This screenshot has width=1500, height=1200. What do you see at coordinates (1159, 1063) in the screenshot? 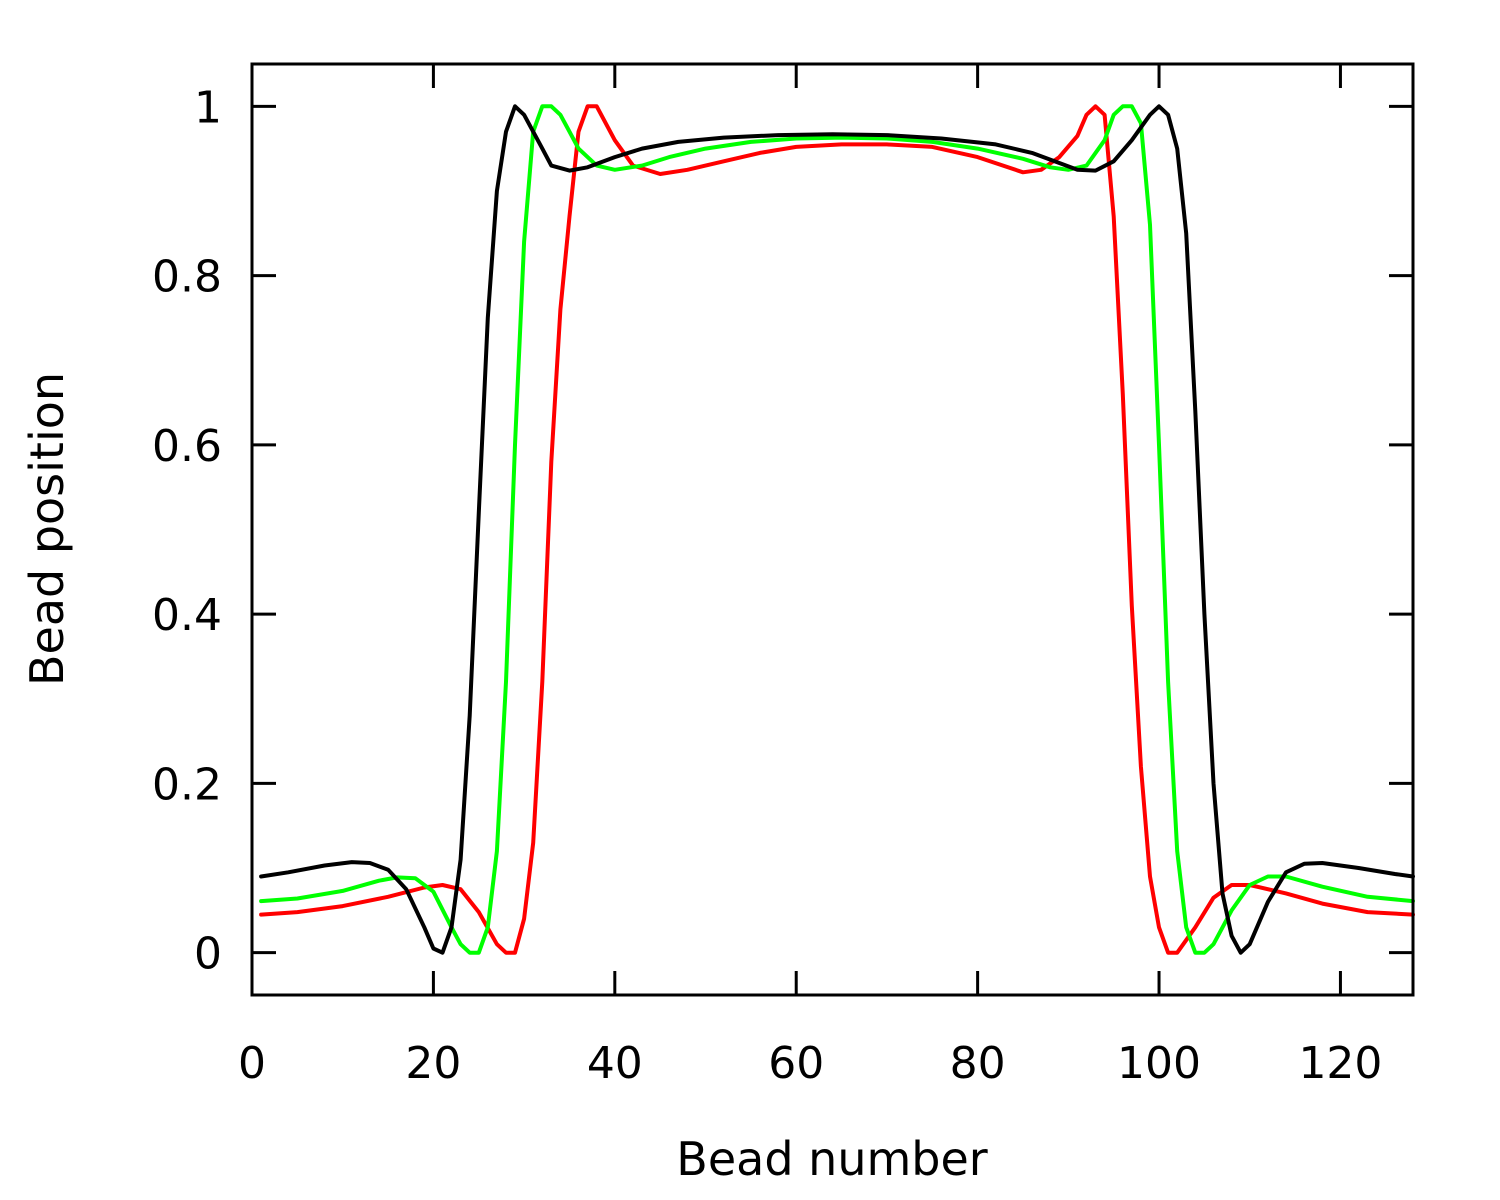
I see `x-tick-label: 100` at bounding box center [1159, 1063].